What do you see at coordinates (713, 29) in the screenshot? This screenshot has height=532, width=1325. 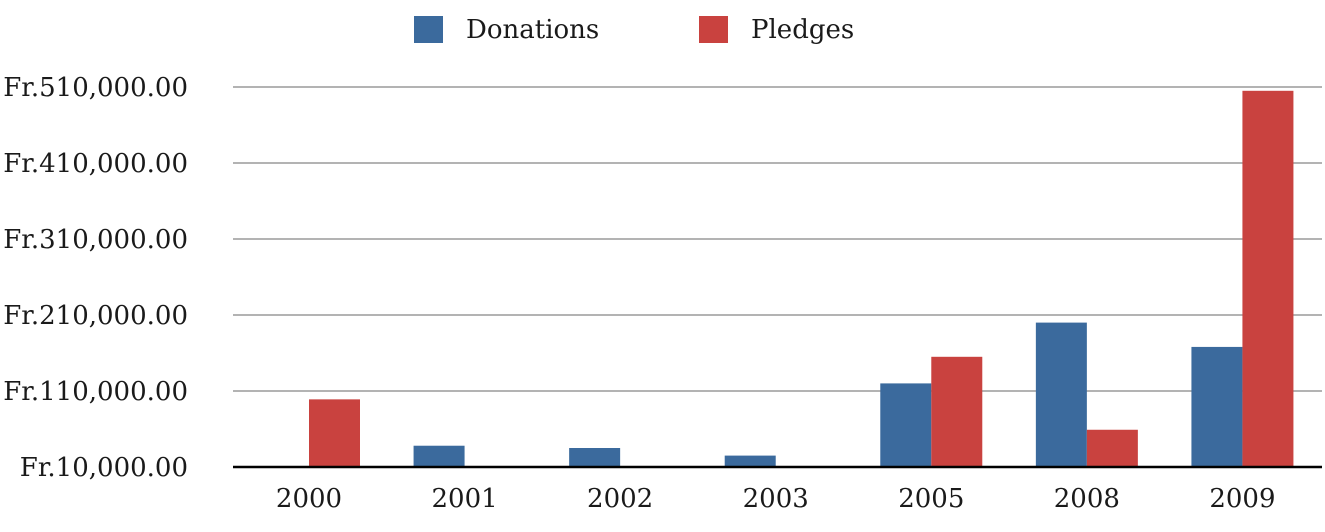 I see `legend-swatch-pledges` at bounding box center [713, 29].